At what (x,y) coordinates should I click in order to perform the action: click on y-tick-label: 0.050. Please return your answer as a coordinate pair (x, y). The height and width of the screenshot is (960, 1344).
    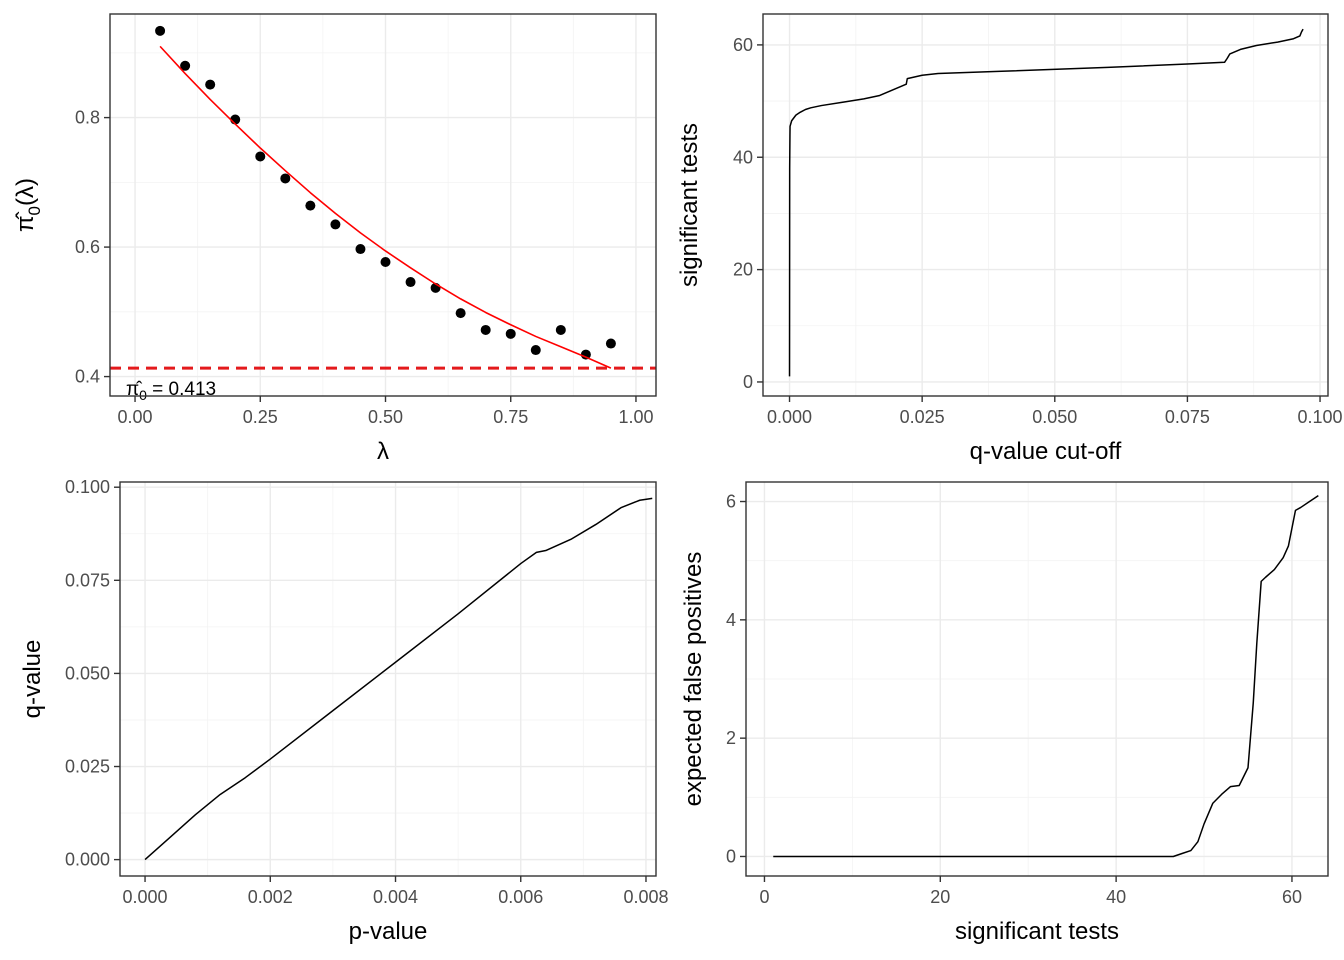
    Looking at the image, I should click on (87, 673).